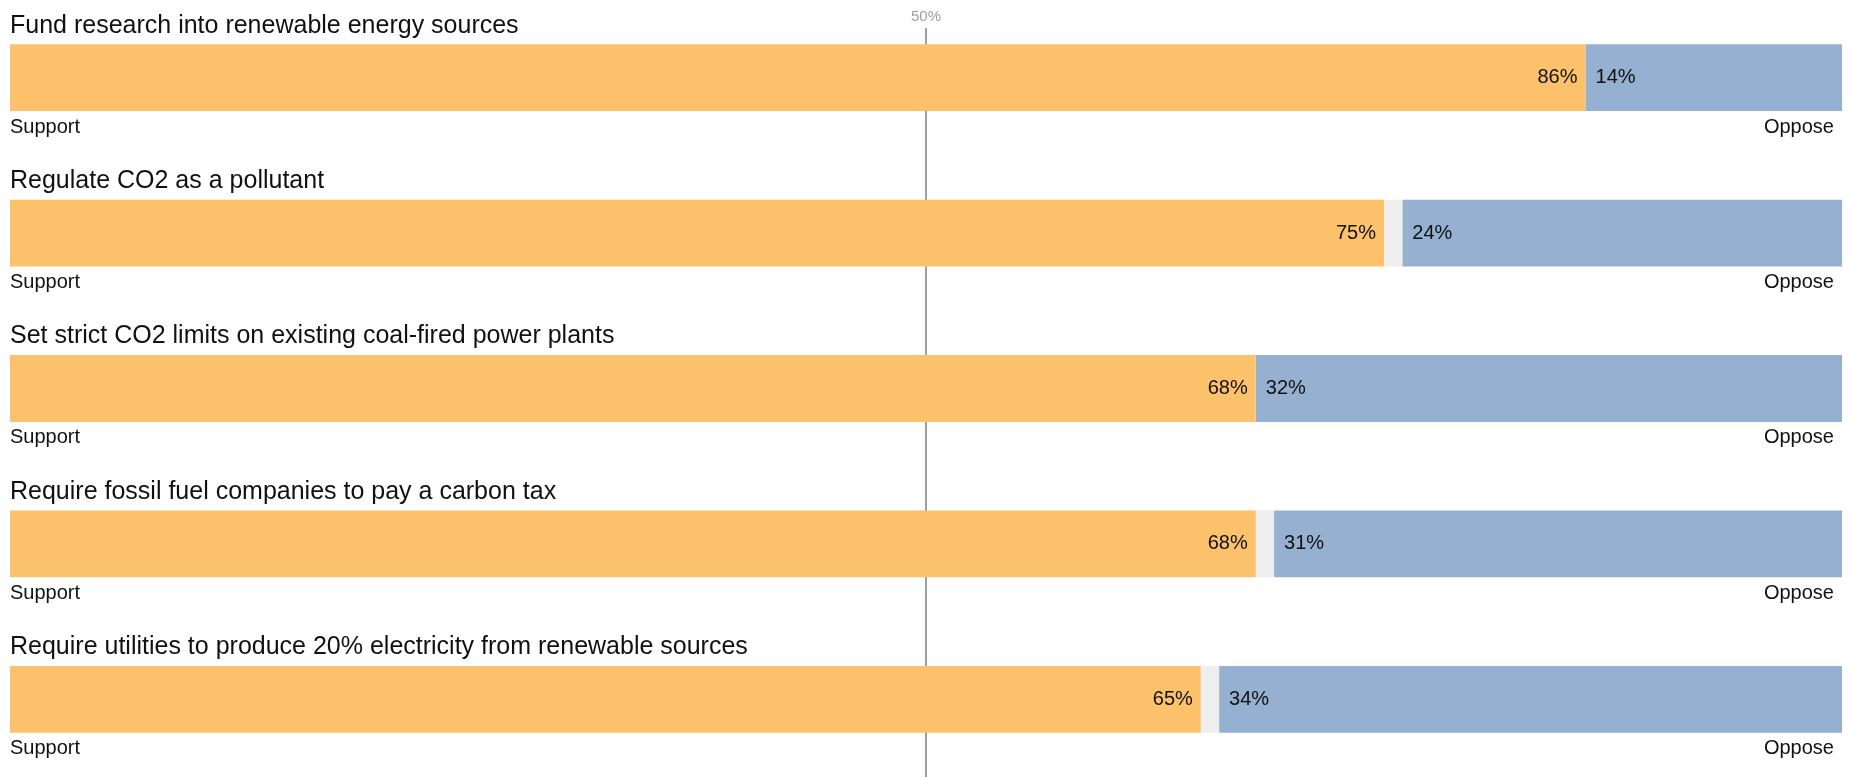 The width and height of the screenshot is (1852, 777). What do you see at coordinates (312, 334) in the screenshot?
I see `y-tick-label: Set strict CO2 limits on existing coal-fired power plants` at bounding box center [312, 334].